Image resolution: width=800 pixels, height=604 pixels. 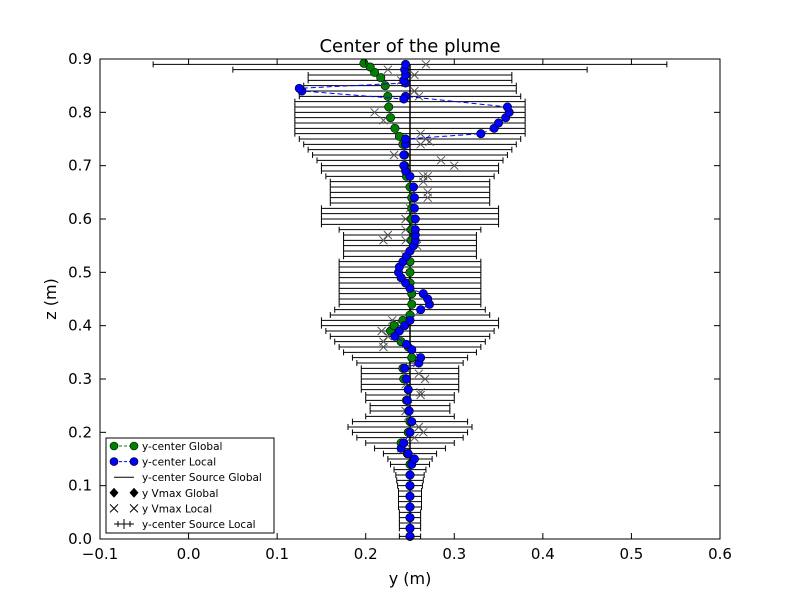 What do you see at coordinates (409, 46) in the screenshot?
I see `chart-title: Center of the plume` at bounding box center [409, 46].